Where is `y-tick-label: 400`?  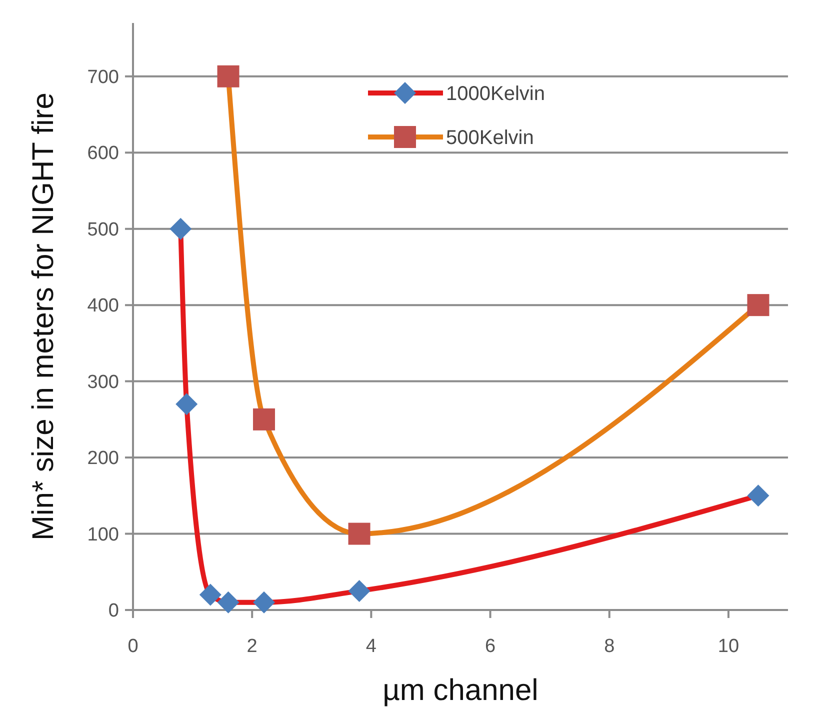 y-tick-label: 400 is located at coordinates (103, 306).